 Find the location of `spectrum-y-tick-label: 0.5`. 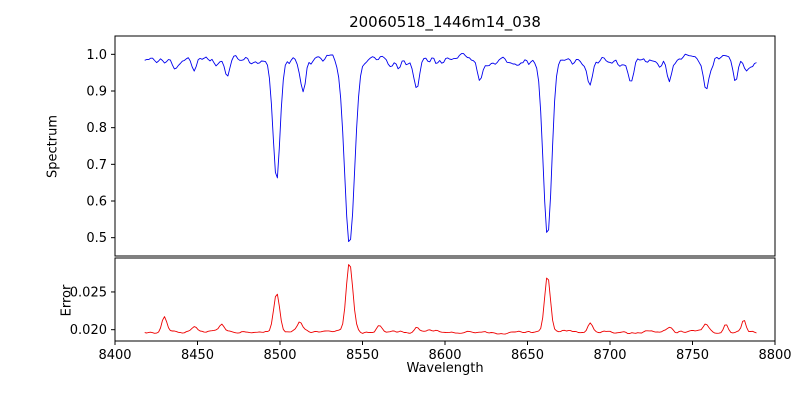

spectrum-y-tick-label: 0.5 is located at coordinates (96, 238).